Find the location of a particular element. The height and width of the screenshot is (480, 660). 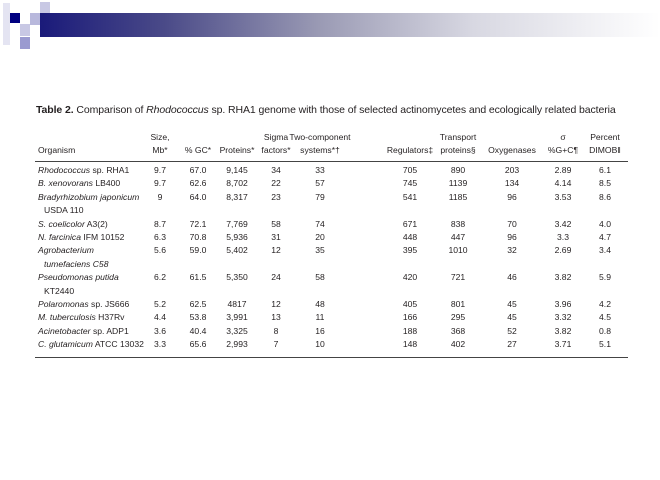

table-cell: 3.53 is located at coordinates (563, 196).